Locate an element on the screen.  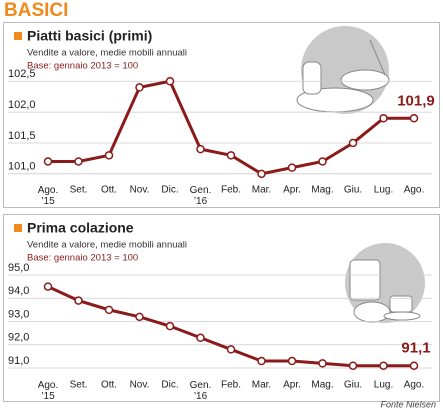
value-label: 101,9 is located at coordinates (416, 100).